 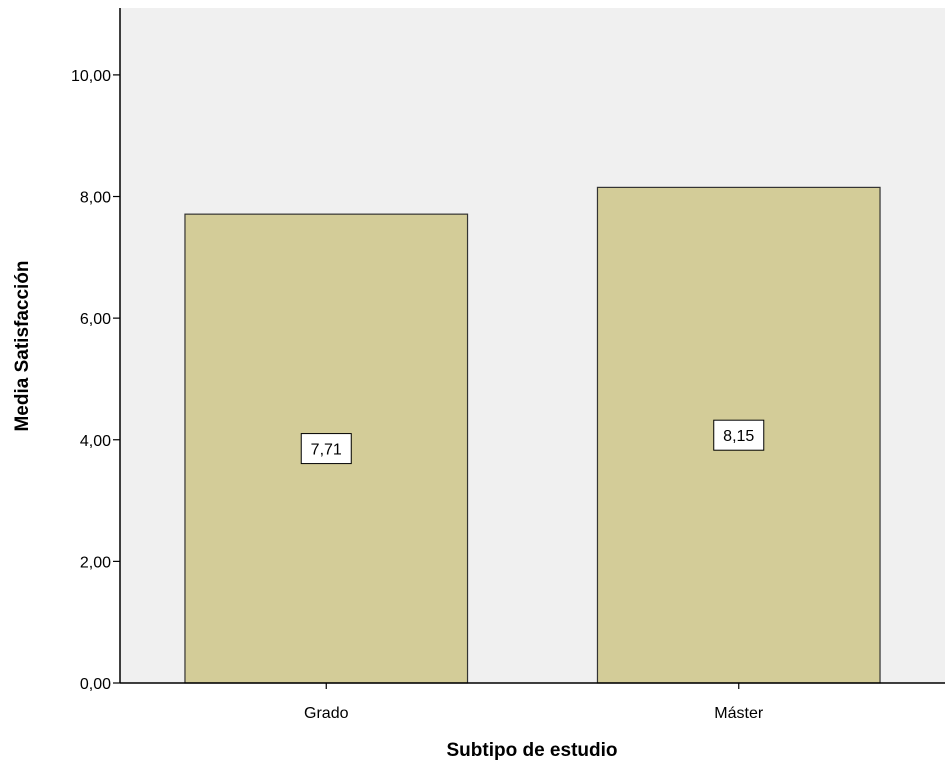 What do you see at coordinates (22, 345) in the screenshot?
I see `y-axis-title: Media Satisfacción` at bounding box center [22, 345].